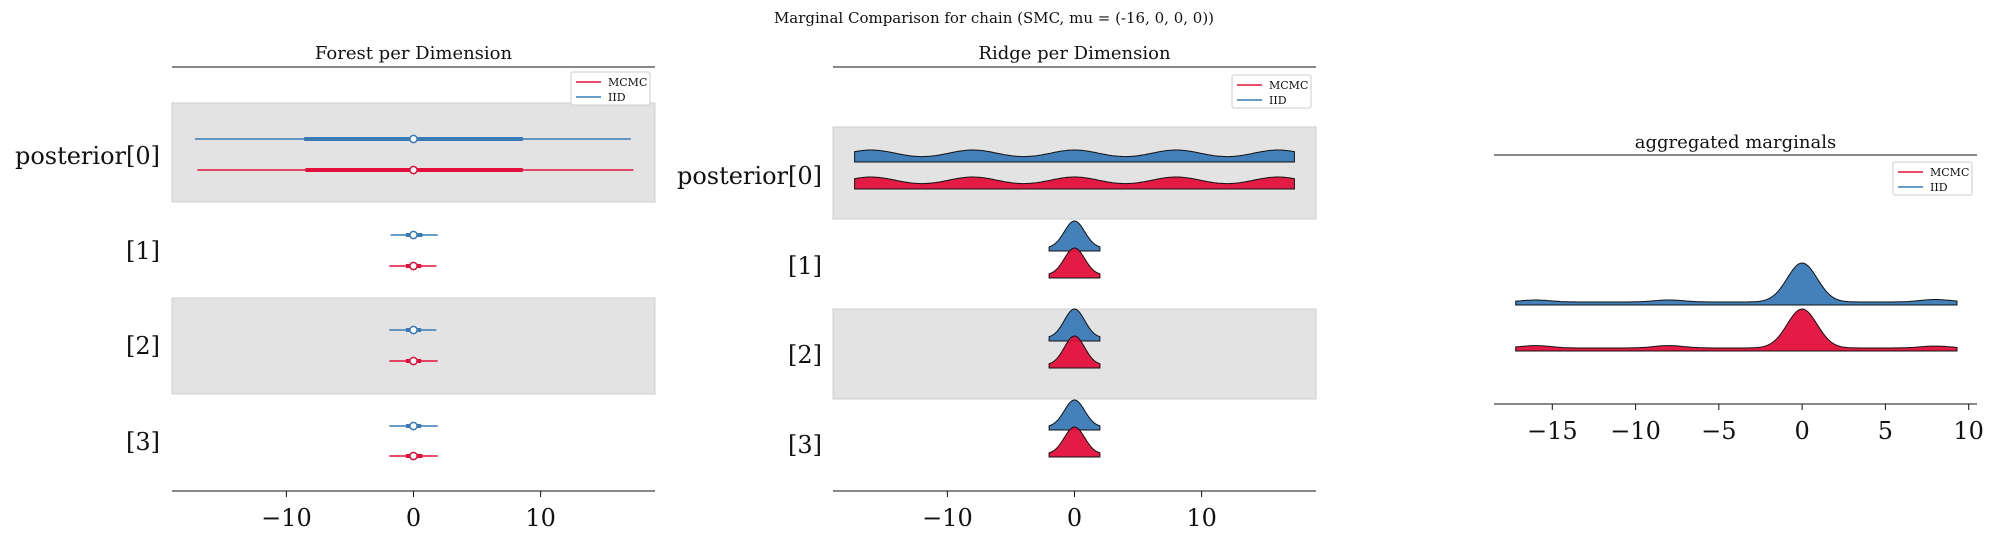  What do you see at coordinates (1552, 431) in the screenshot?
I see `x-tick-label: −15` at bounding box center [1552, 431].